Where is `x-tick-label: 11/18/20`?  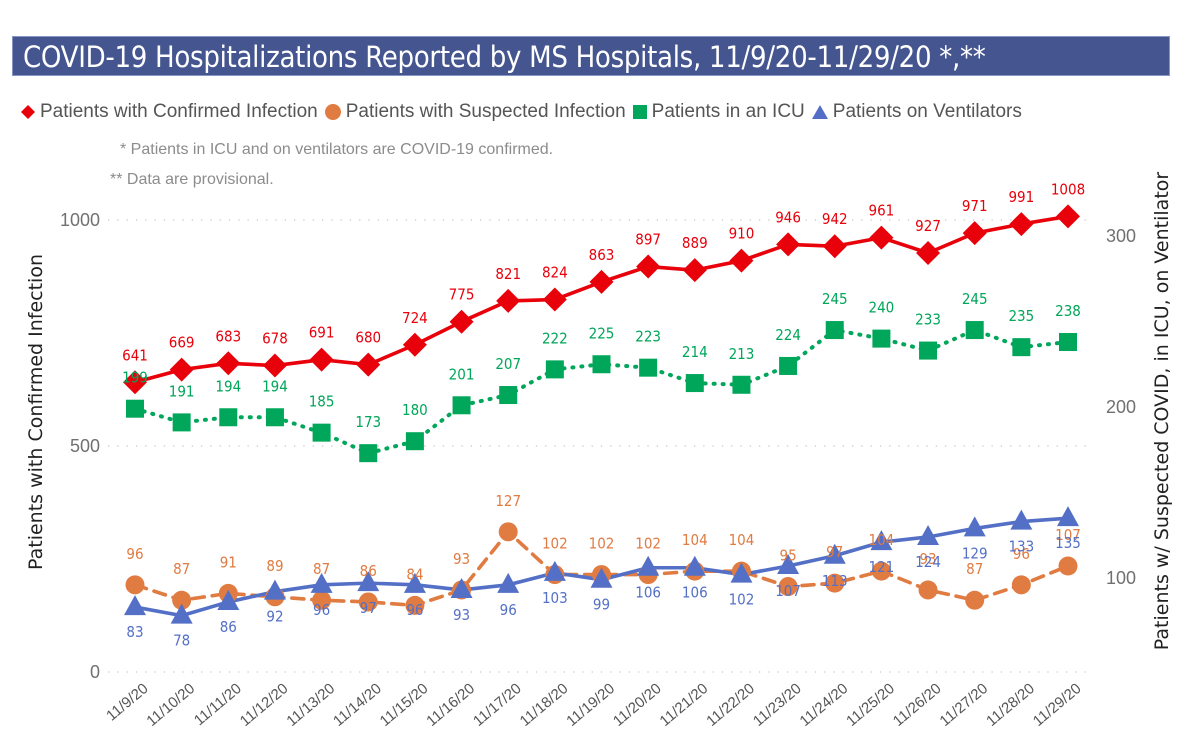
x-tick-label: 11/18/20 is located at coordinates (544, 705).